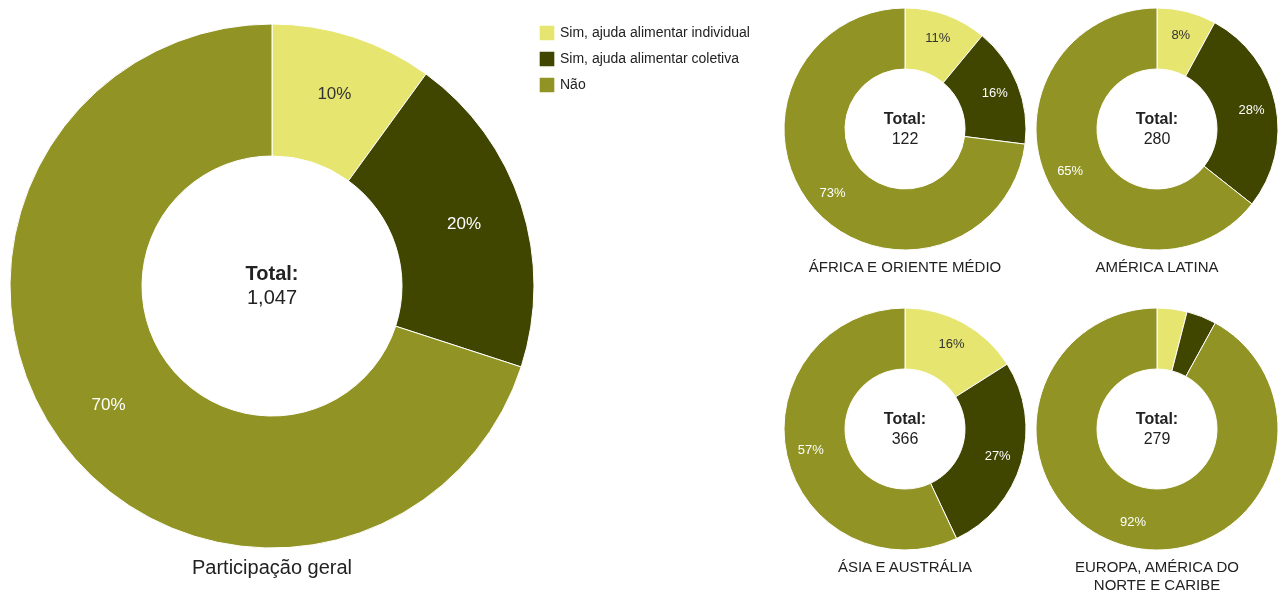  What do you see at coordinates (905, 438) in the screenshot?
I see `text: 366` at bounding box center [905, 438].